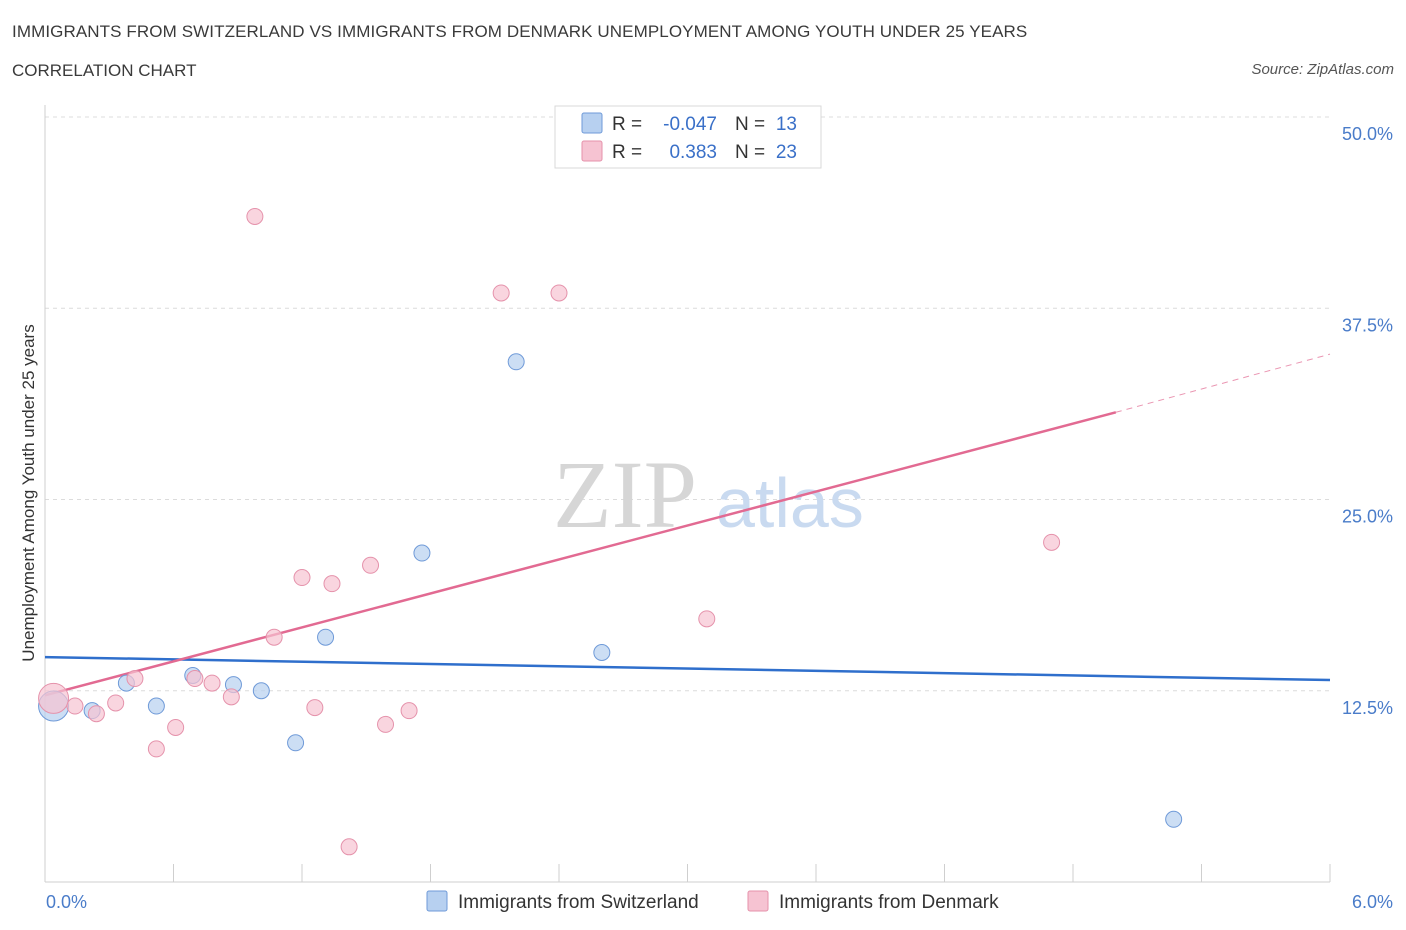  Describe the element at coordinates (28, 492) in the screenshot. I see `y-axis-title: Unemployment Among Youth under 25 years` at that location.